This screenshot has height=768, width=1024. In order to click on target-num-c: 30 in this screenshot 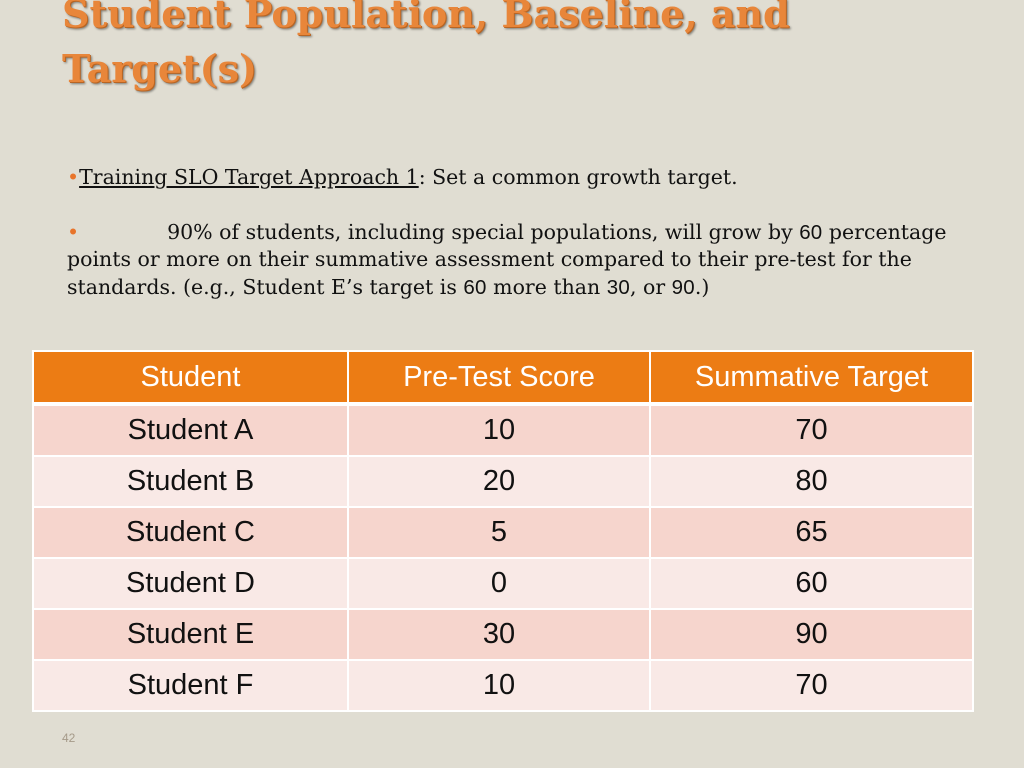, I will do `click(618, 287)`.